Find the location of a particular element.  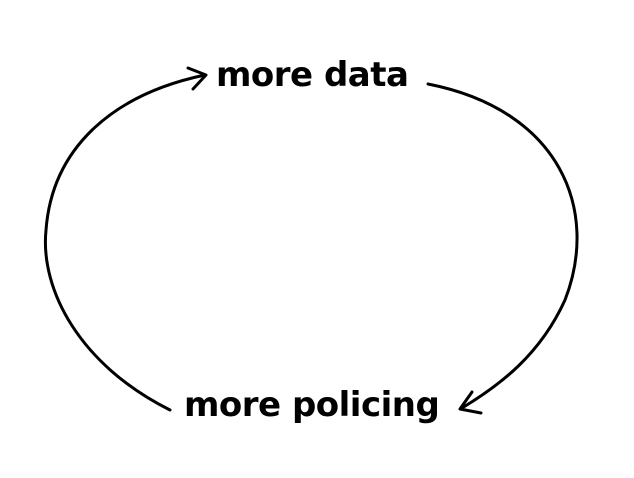

arrowhead-data-icon is located at coordinates (197, 78).